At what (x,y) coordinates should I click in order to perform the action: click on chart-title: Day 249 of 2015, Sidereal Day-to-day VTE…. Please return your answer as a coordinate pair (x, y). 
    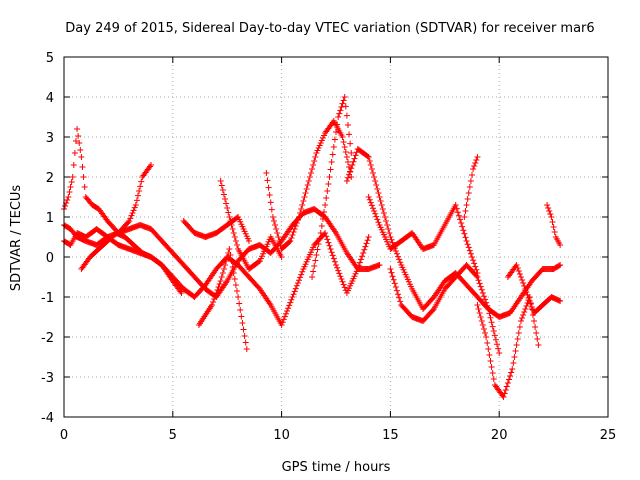
    Looking at the image, I should click on (329, 28).